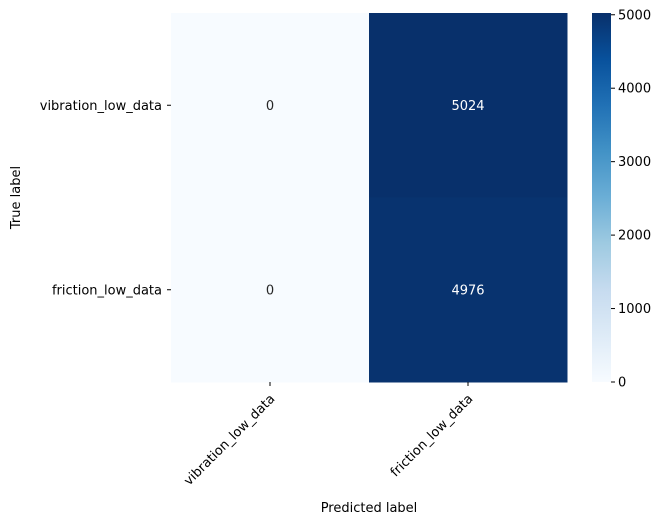 Image resolution: width=665 pixels, height=525 pixels. I want to click on colorbar-tick-label: 1000, so click(634, 309).